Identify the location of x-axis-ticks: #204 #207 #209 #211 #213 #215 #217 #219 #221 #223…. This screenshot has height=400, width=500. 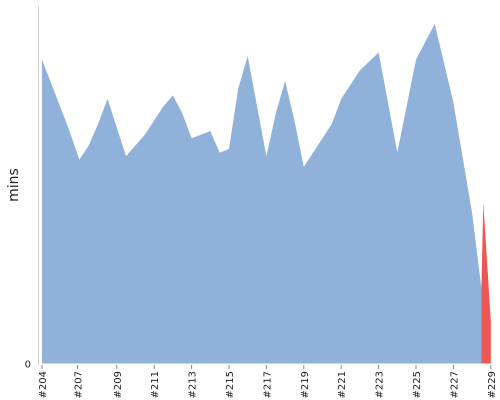
(268, 381).